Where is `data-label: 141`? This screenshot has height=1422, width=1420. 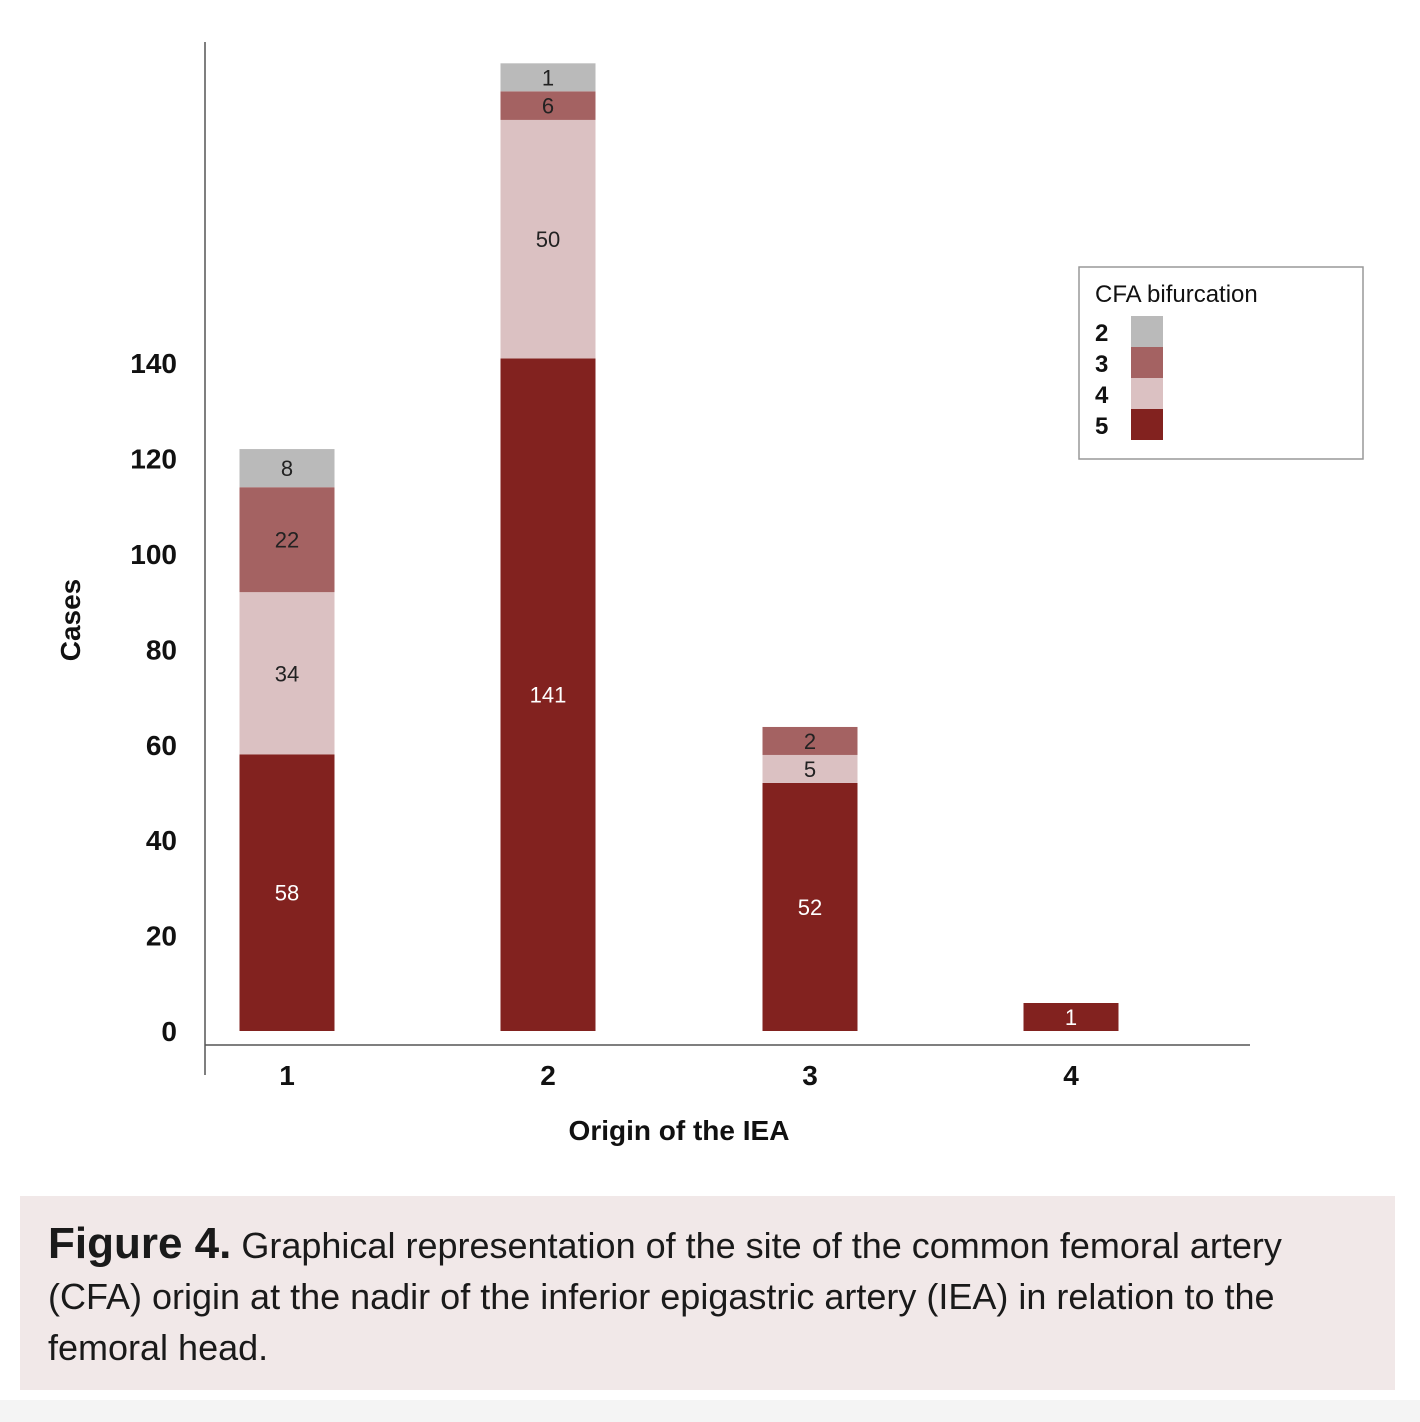 data-label: 141 is located at coordinates (548, 695).